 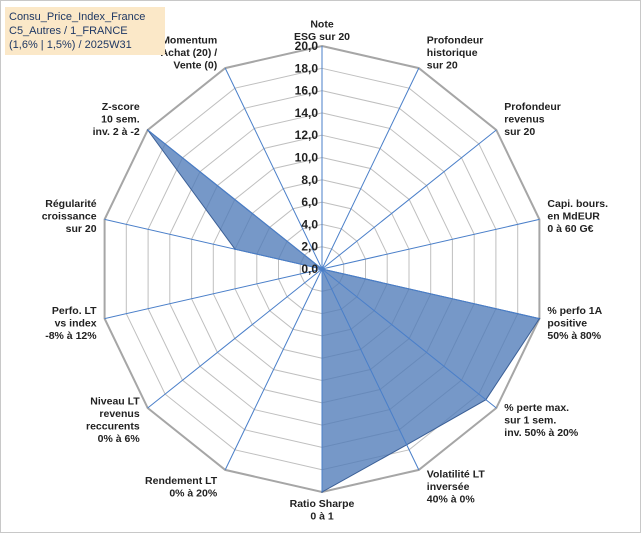 I want to click on tick-label: 14,0, so click(x=307, y=113).